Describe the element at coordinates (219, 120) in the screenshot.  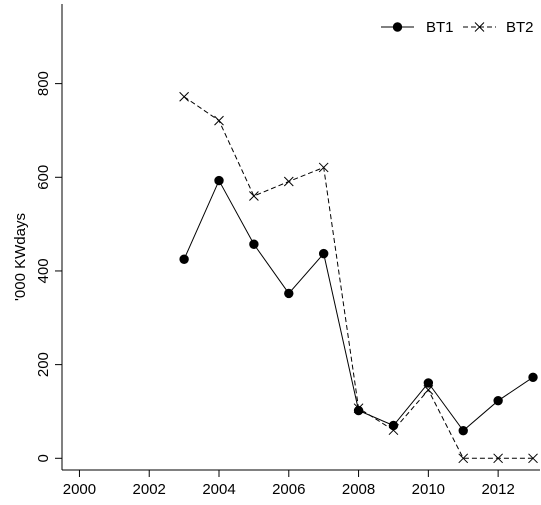
I see `point-bt2-2004` at that location.